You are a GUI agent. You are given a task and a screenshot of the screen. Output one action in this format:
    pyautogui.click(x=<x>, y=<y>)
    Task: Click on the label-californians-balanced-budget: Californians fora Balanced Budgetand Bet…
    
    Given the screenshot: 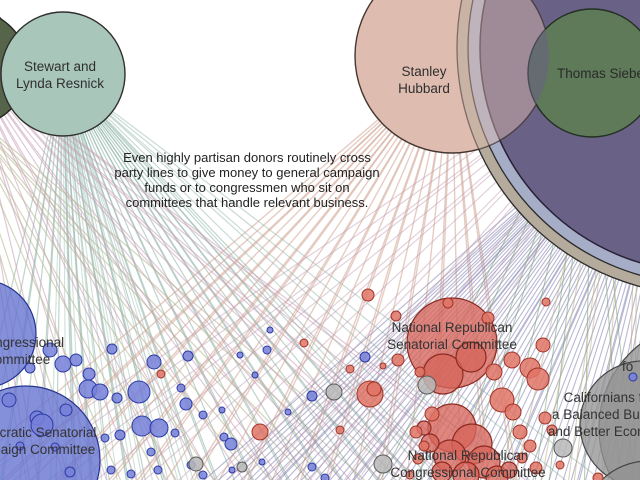 What is the action you would take?
    pyautogui.click(x=594, y=414)
    